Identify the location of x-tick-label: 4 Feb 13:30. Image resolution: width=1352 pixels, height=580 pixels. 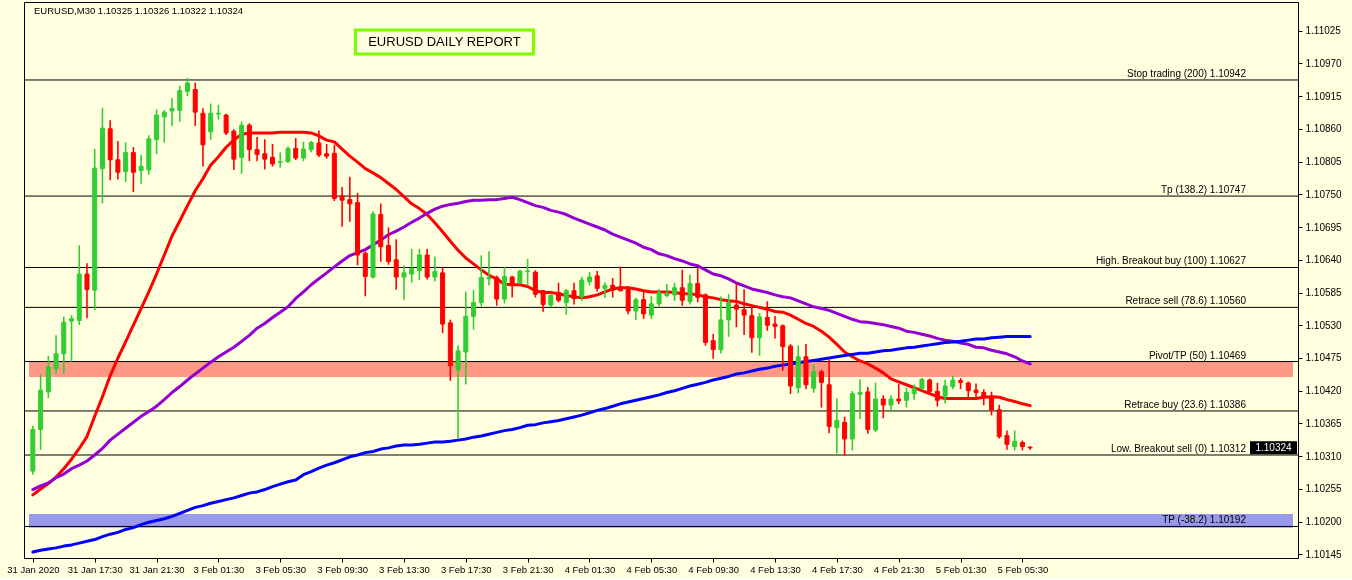
(775, 569).